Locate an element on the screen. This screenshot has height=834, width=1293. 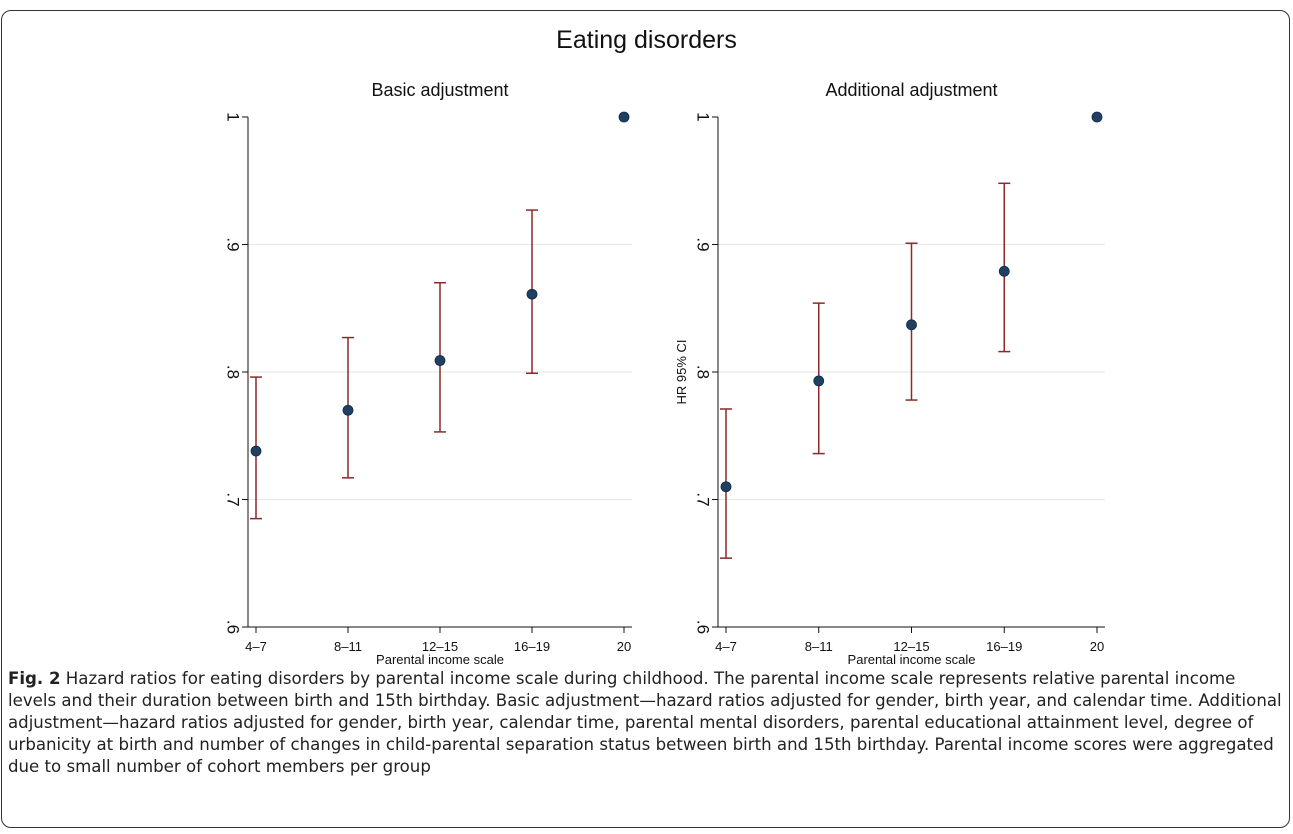
panel-title: Basic adjustment is located at coordinates (439, 90).